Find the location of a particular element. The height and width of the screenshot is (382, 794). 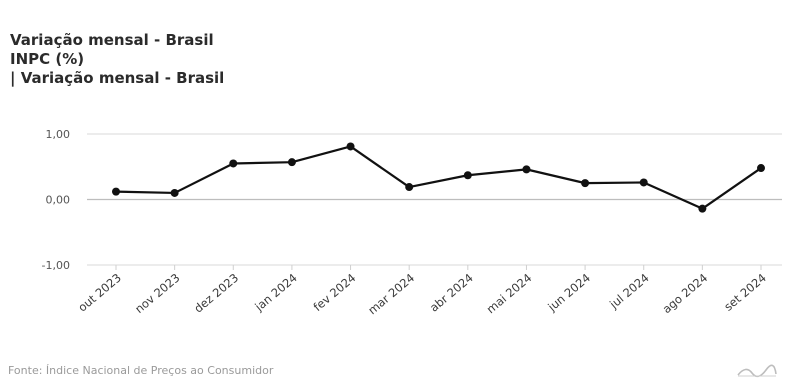

x-tick-label: jan 2024 is located at coordinates (275, 293).